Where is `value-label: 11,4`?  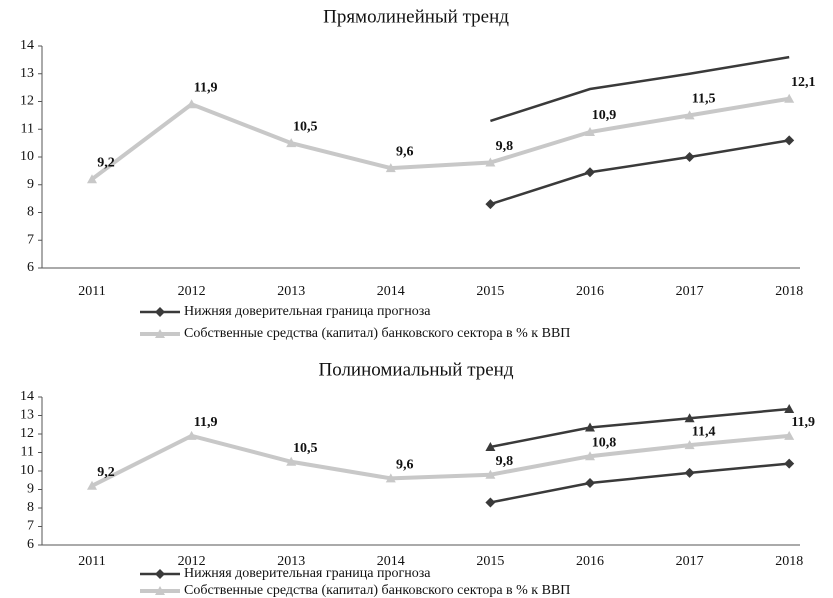 value-label: 11,4 is located at coordinates (704, 431).